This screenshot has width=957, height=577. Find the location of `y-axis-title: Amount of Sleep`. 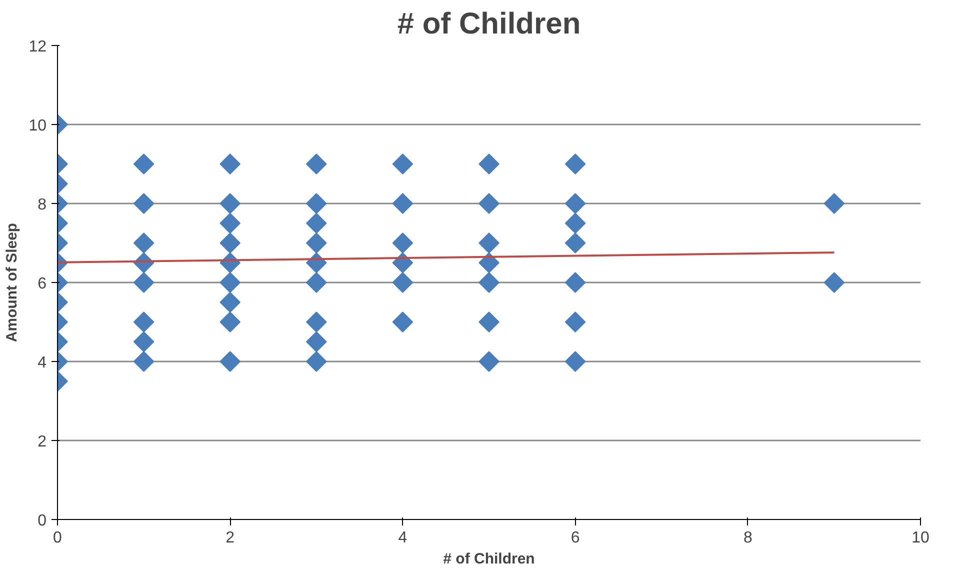

y-axis-title: Amount of Sleep is located at coordinates (12, 282).